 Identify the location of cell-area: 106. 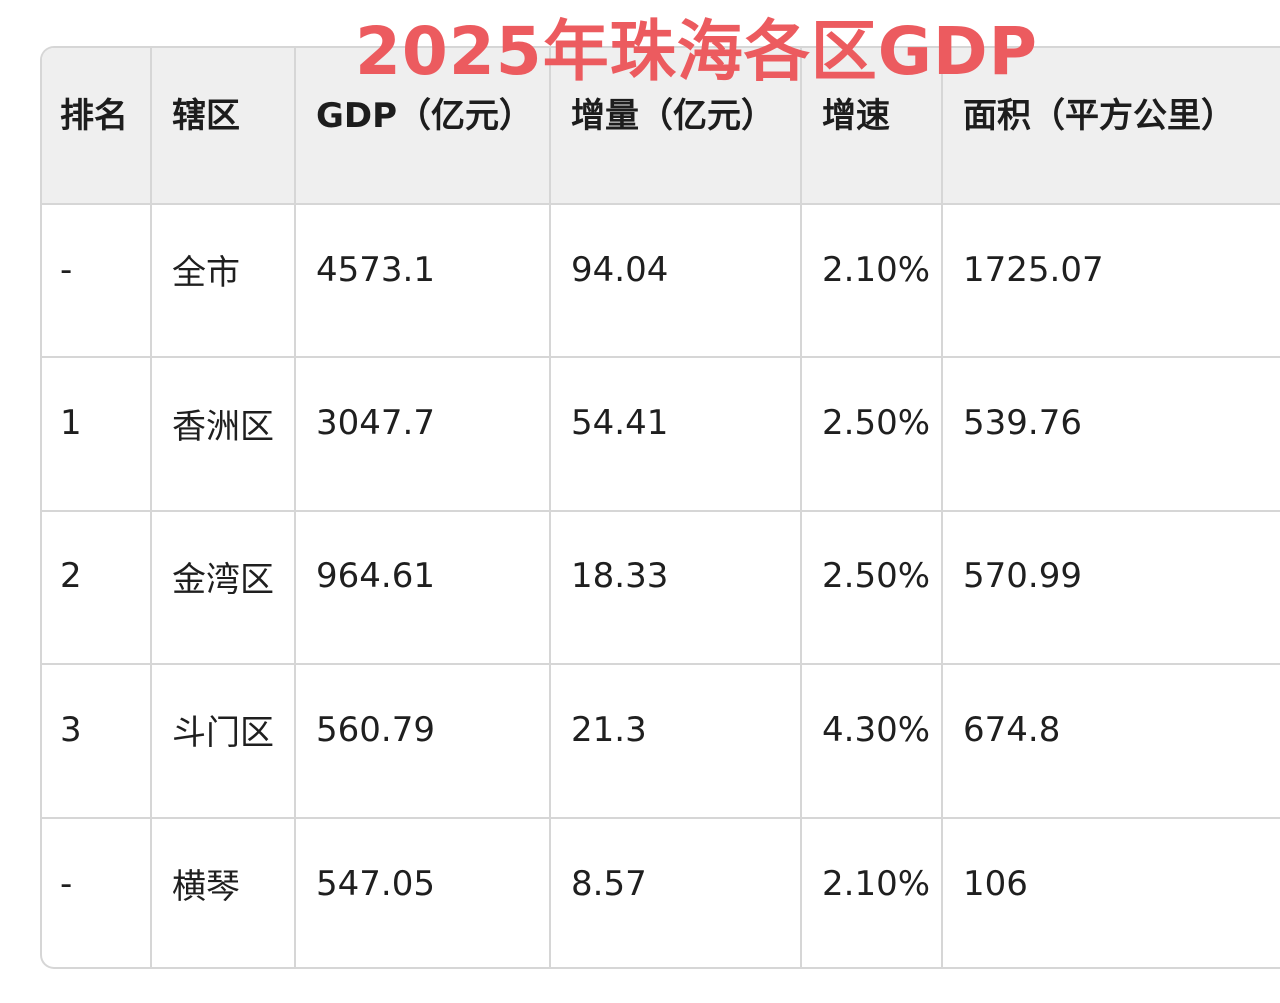
(1111, 892).